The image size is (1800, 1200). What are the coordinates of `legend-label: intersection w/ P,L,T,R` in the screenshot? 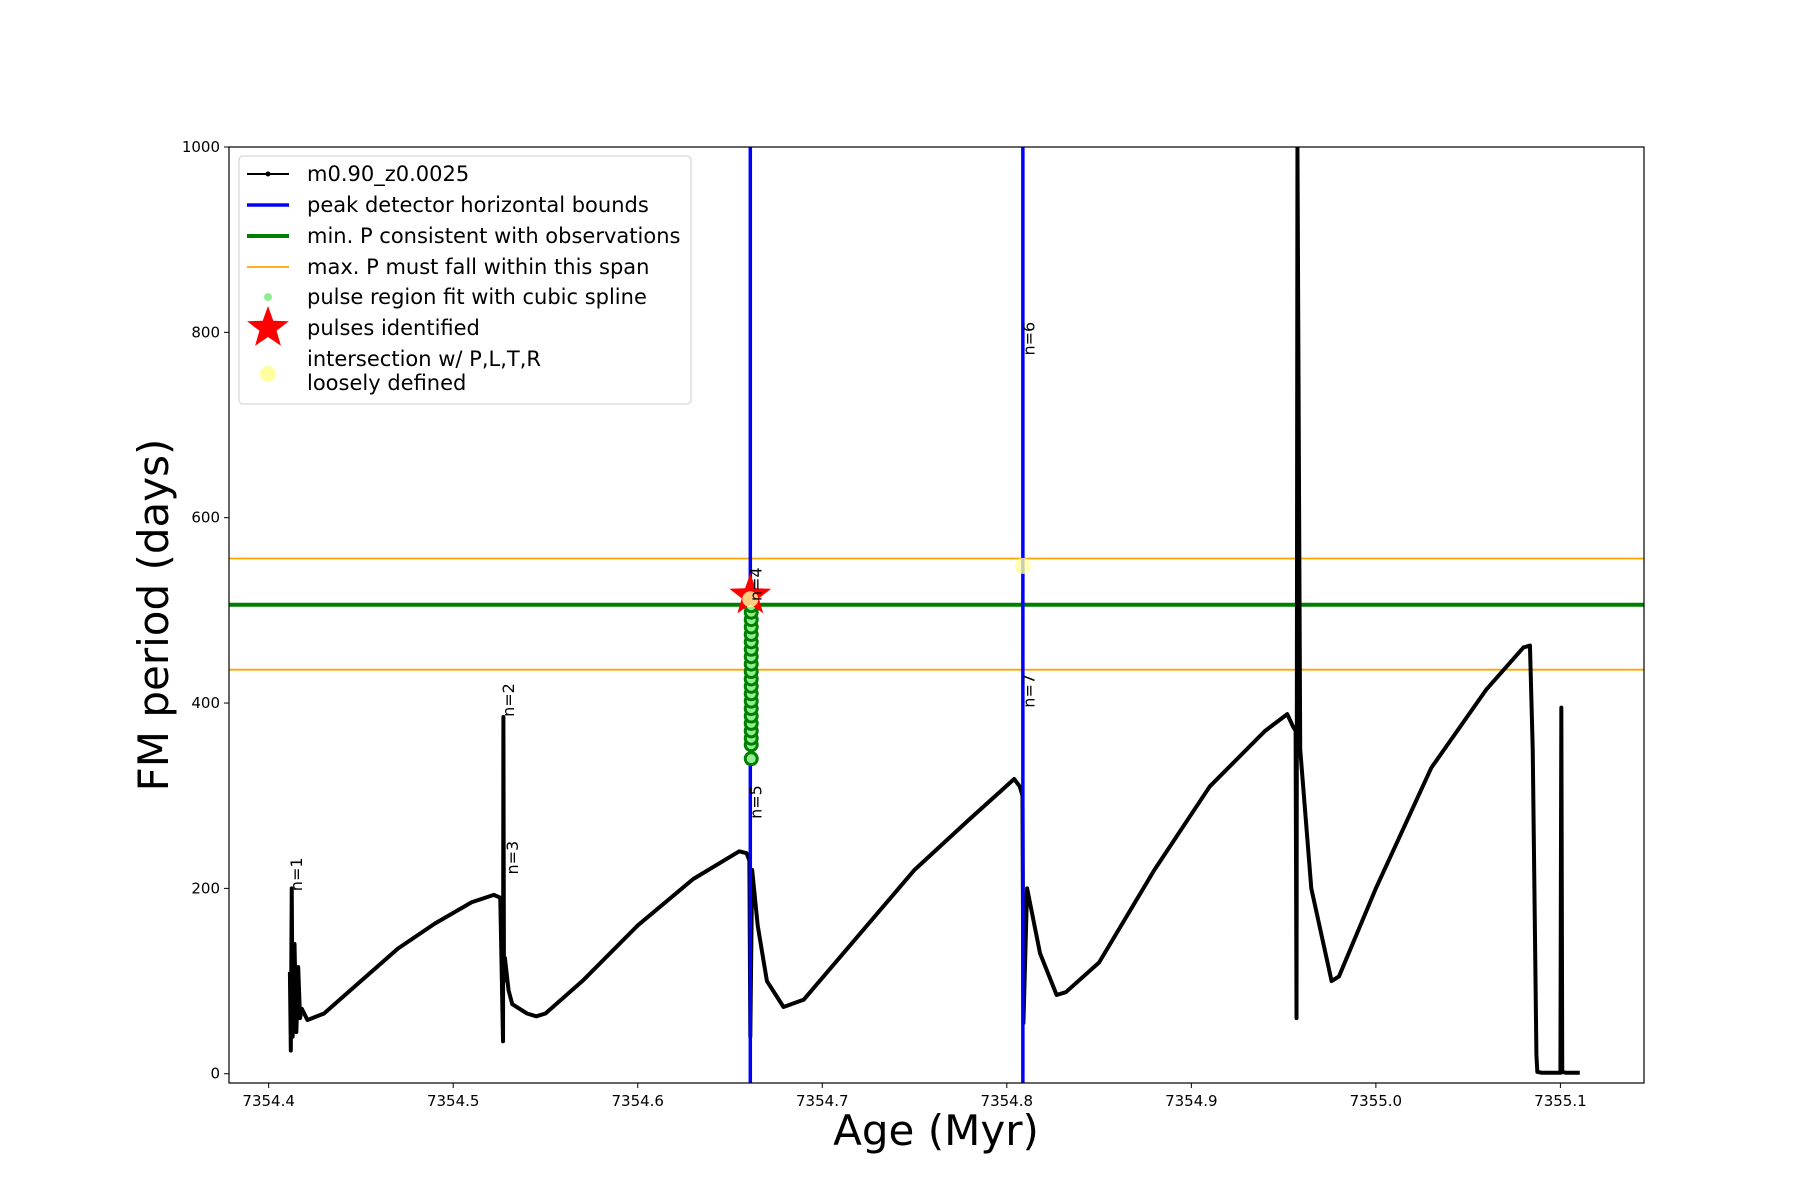 It's located at (424, 359).